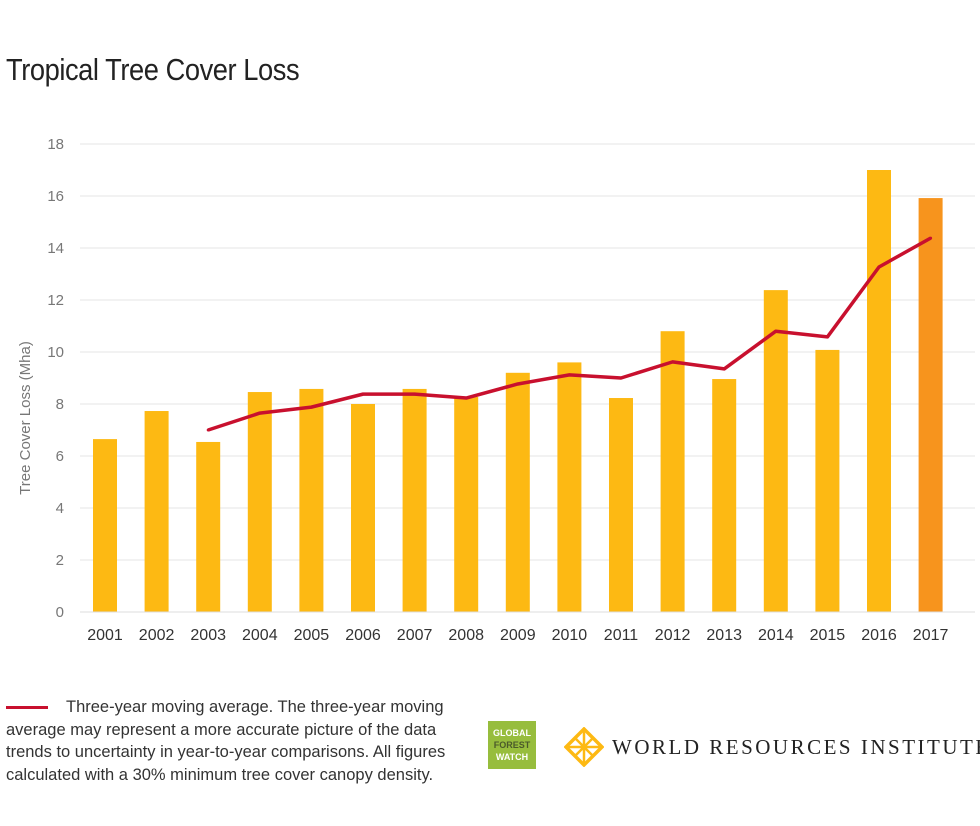  Describe the element at coordinates (414, 500) in the screenshot. I see `bar-2007` at that location.